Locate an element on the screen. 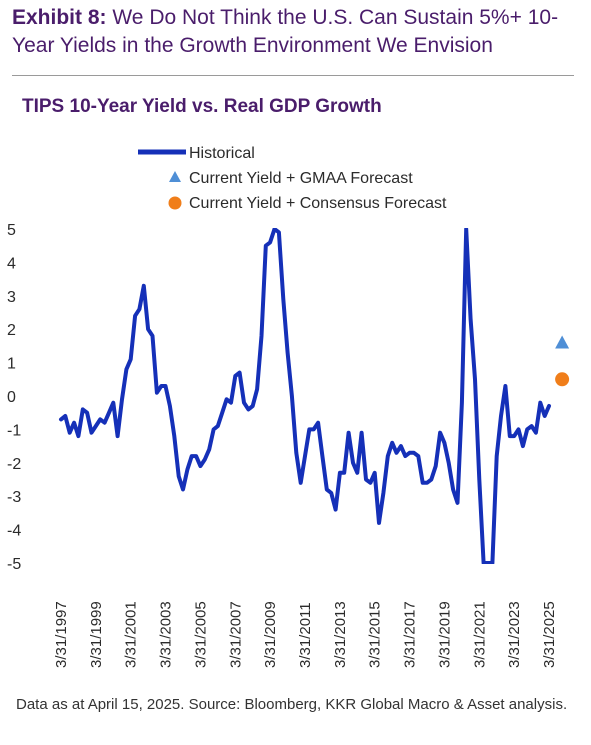 This screenshot has width=591, height=745. x-tick-label: 3/31/2015 is located at coordinates (375, 634).